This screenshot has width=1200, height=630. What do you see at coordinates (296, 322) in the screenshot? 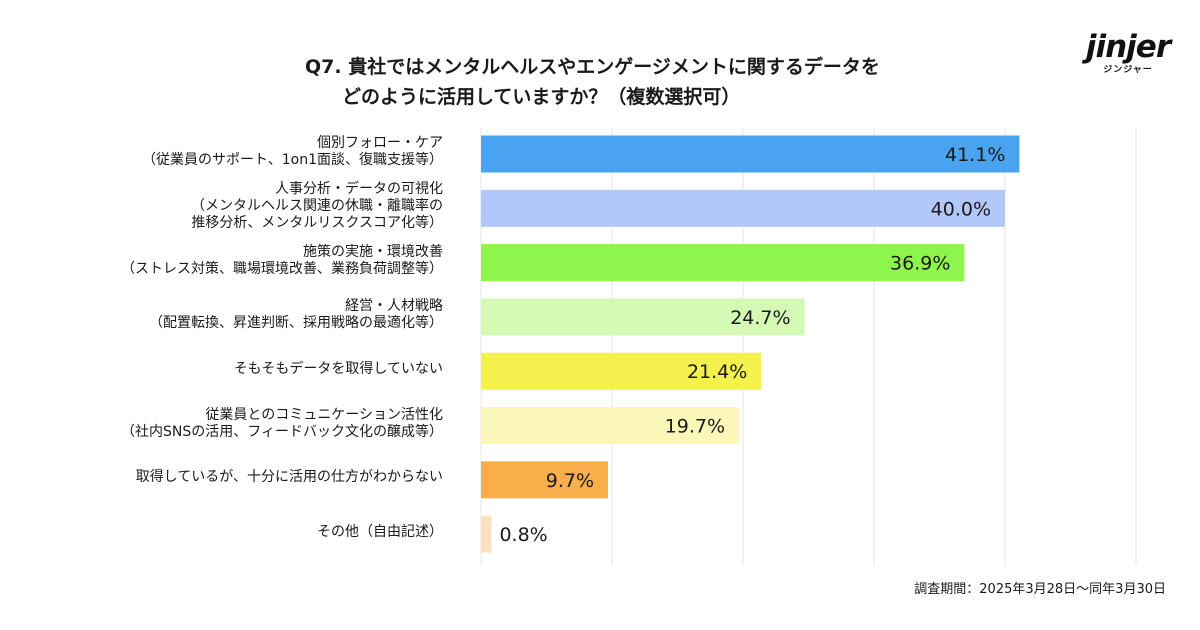
I see `category-label-line: （配置転換、昇進判断、採用戦略の最適化等）` at bounding box center [296, 322].